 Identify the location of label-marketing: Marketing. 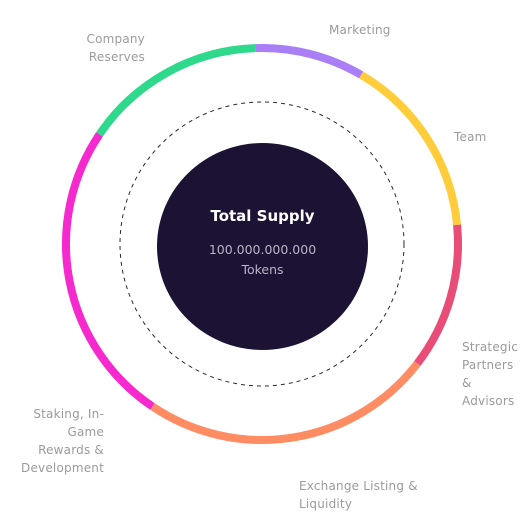
(360, 30).